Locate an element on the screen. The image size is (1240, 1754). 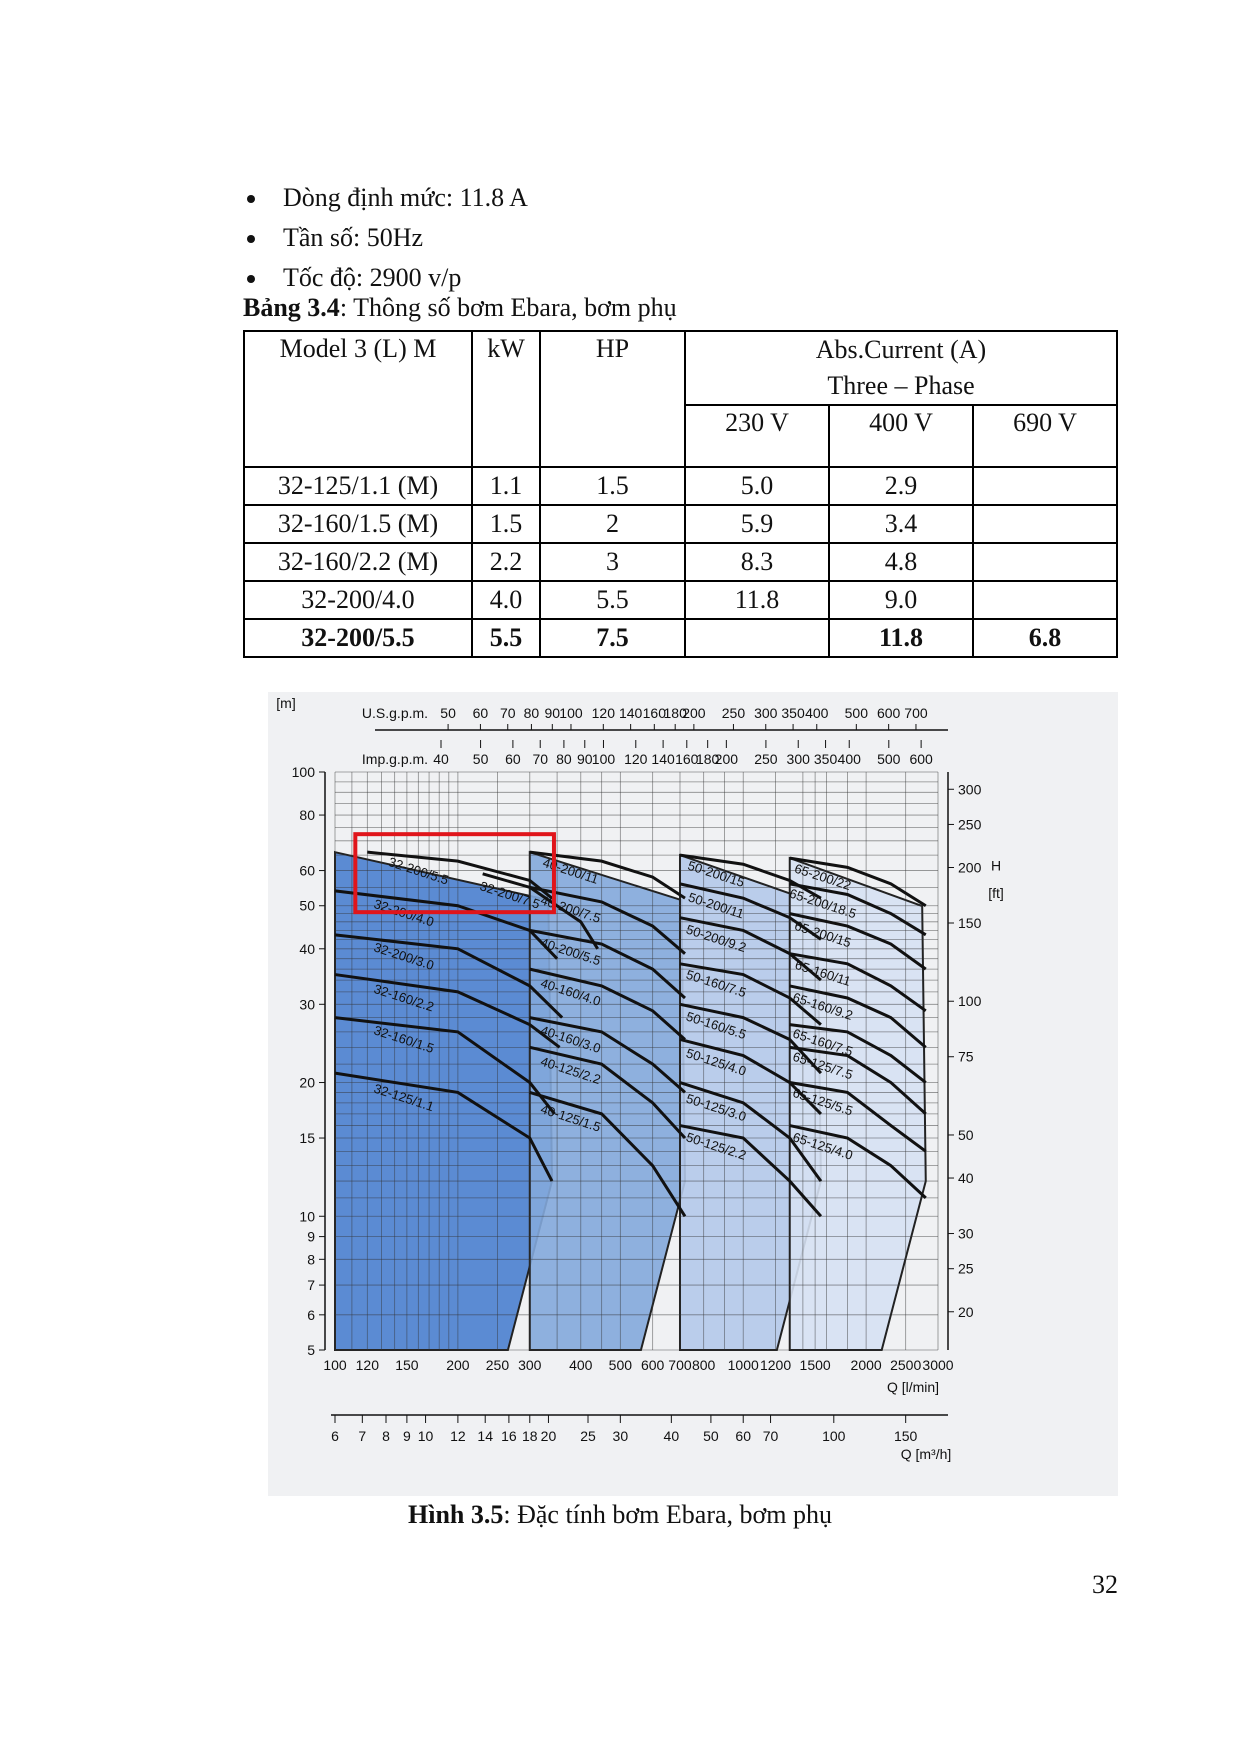
y-right-tick-label: 40 is located at coordinates (966, 1178).